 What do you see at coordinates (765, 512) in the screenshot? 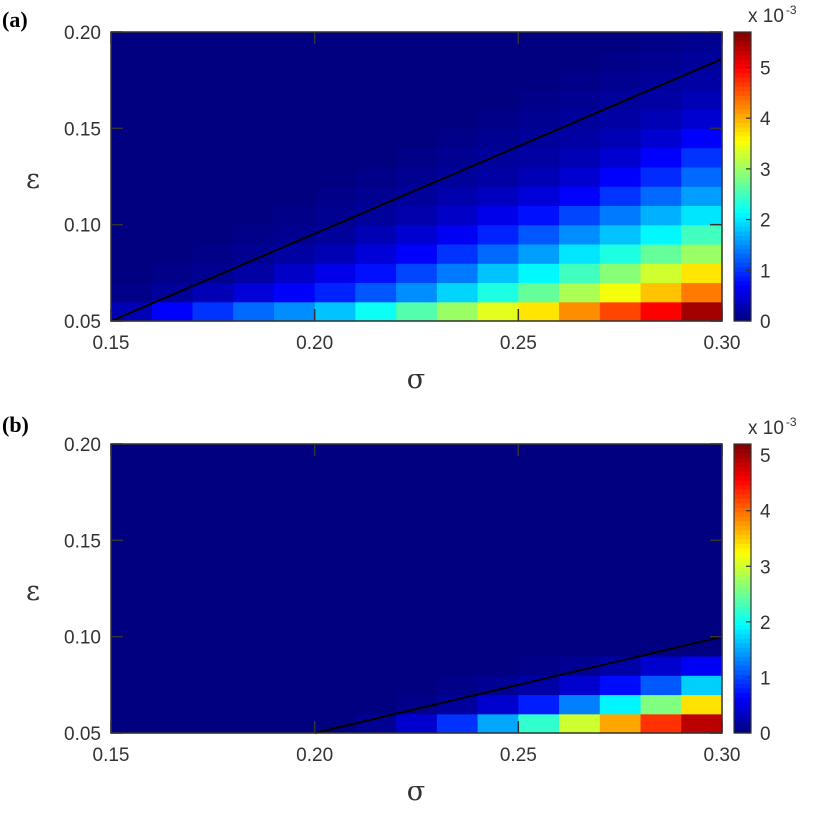
I see `colorbar-tick-label: 4` at bounding box center [765, 512].